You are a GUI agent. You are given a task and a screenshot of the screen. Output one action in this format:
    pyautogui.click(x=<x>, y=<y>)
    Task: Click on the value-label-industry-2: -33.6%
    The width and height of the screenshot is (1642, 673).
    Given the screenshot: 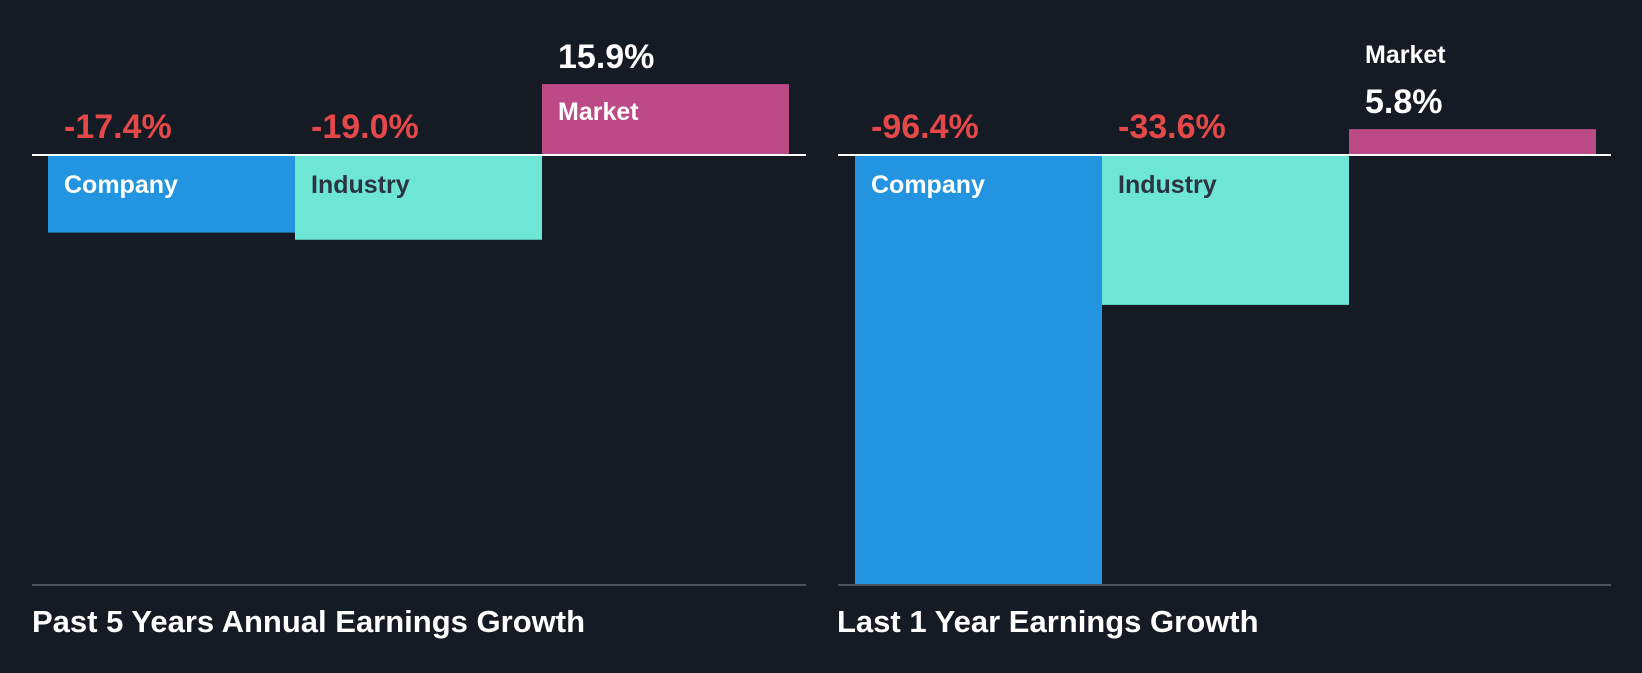 What is the action you would take?
    pyautogui.click(x=1172, y=127)
    